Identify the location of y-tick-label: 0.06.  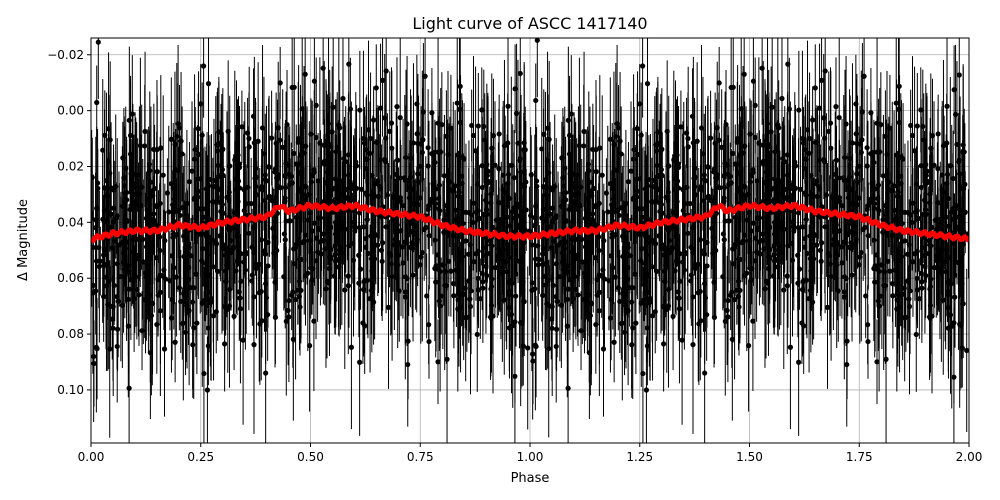
(70, 278).